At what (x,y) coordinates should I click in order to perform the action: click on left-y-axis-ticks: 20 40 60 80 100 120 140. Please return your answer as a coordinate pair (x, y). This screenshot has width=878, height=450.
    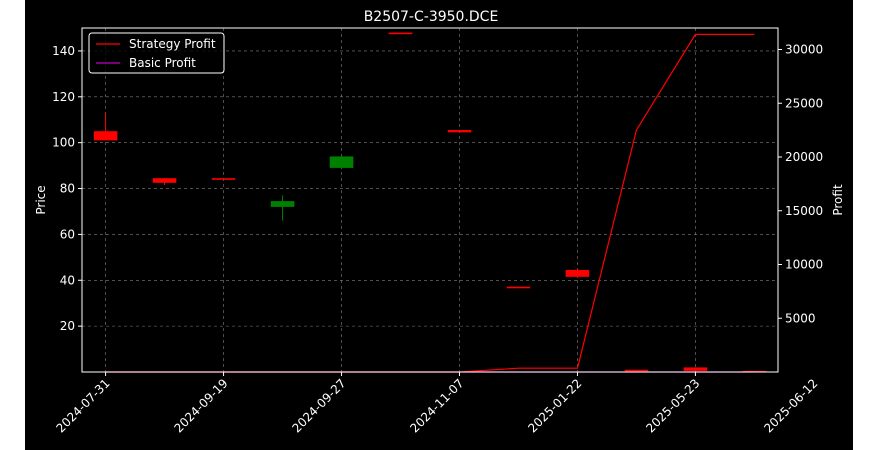
    Looking at the image, I should click on (67, 188).